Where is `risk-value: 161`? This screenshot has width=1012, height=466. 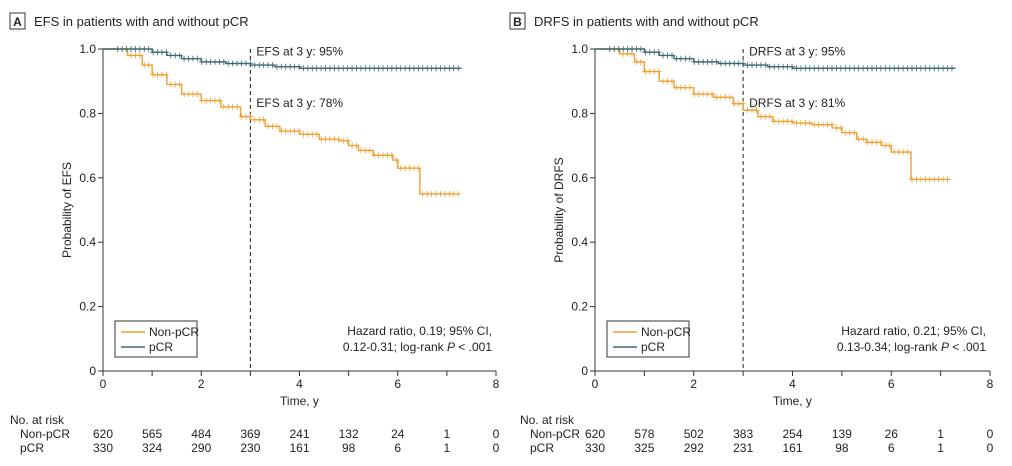
risk-value: 161 is located at coordinates (299, 448).